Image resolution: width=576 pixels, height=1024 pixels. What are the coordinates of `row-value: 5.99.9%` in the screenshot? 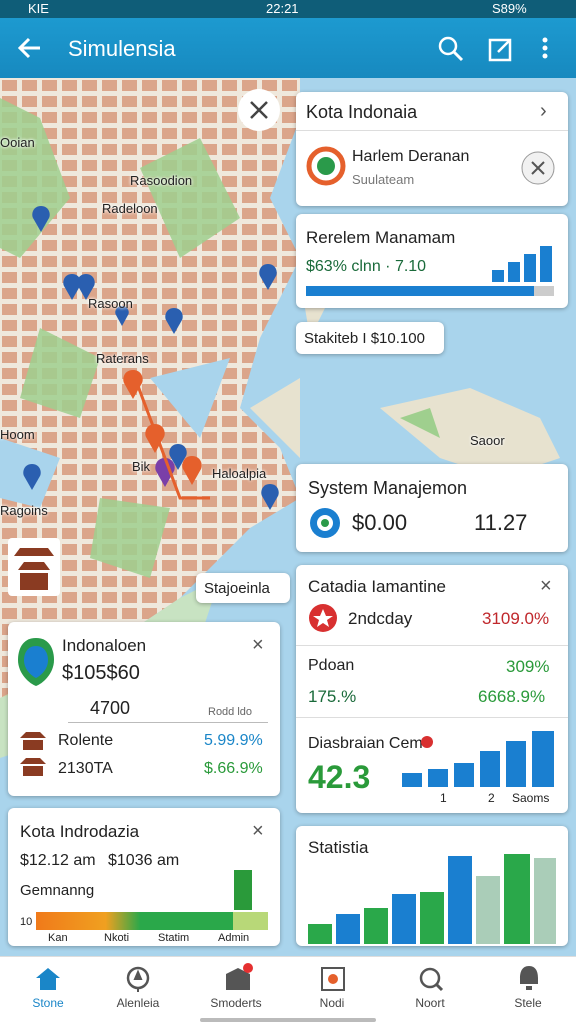 It's located at (233, 740).